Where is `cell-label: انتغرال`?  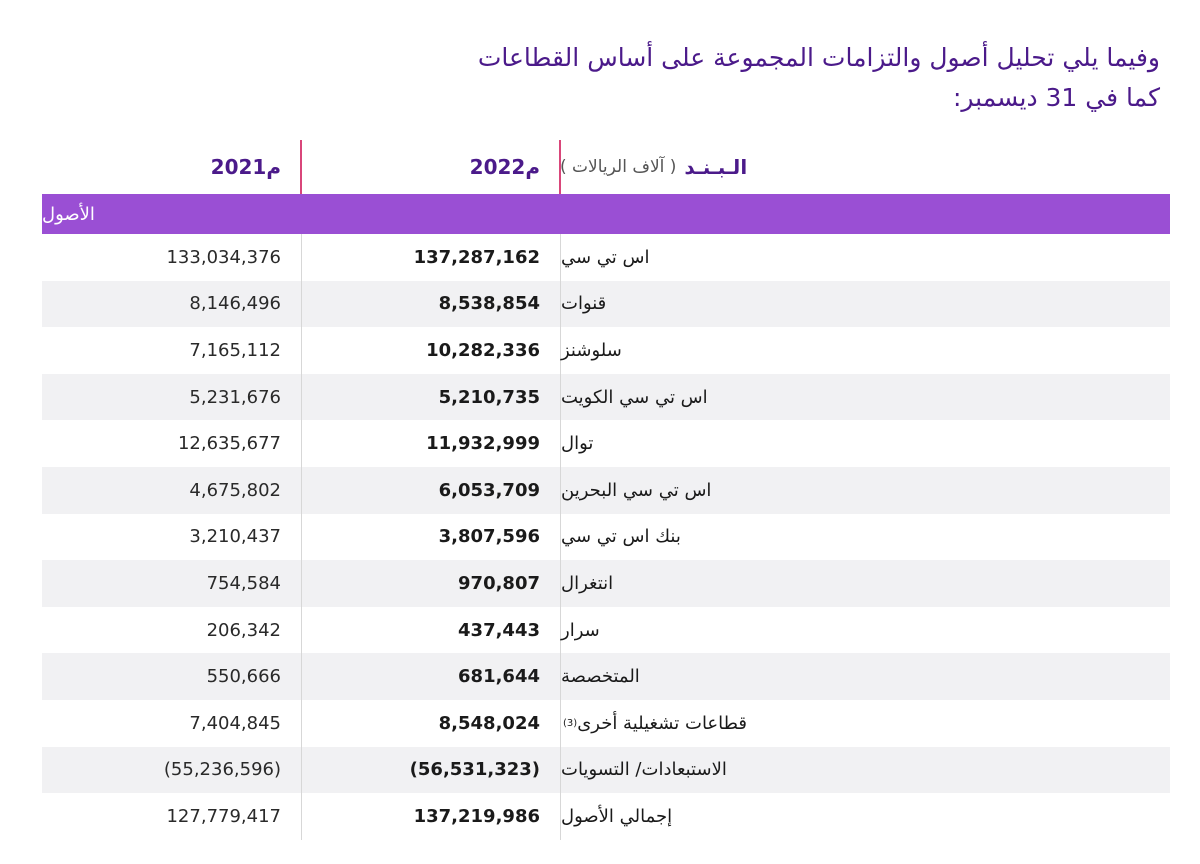 cell-label: انتغرال is located at coordinates (865, 583).